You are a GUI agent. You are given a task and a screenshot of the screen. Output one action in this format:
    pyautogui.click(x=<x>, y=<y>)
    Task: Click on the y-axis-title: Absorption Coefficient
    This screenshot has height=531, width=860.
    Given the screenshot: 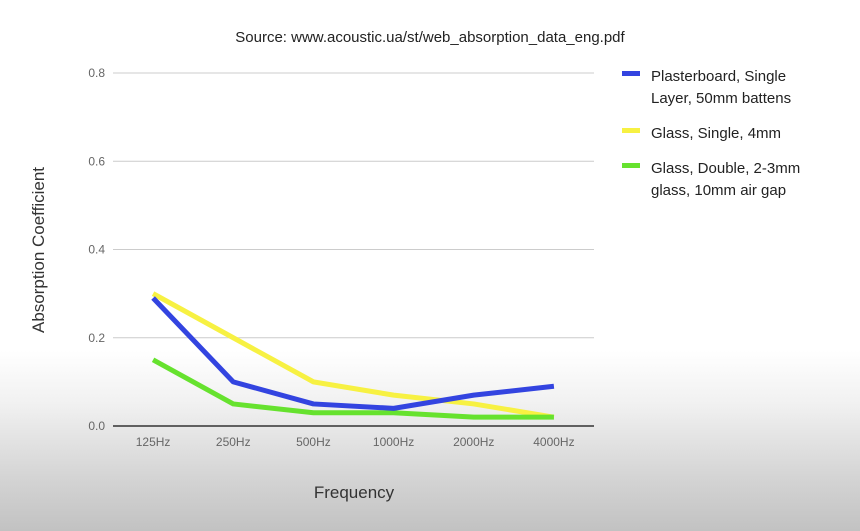 What is the action you would take?
    pyautogui.click(x=38, y=250)
    